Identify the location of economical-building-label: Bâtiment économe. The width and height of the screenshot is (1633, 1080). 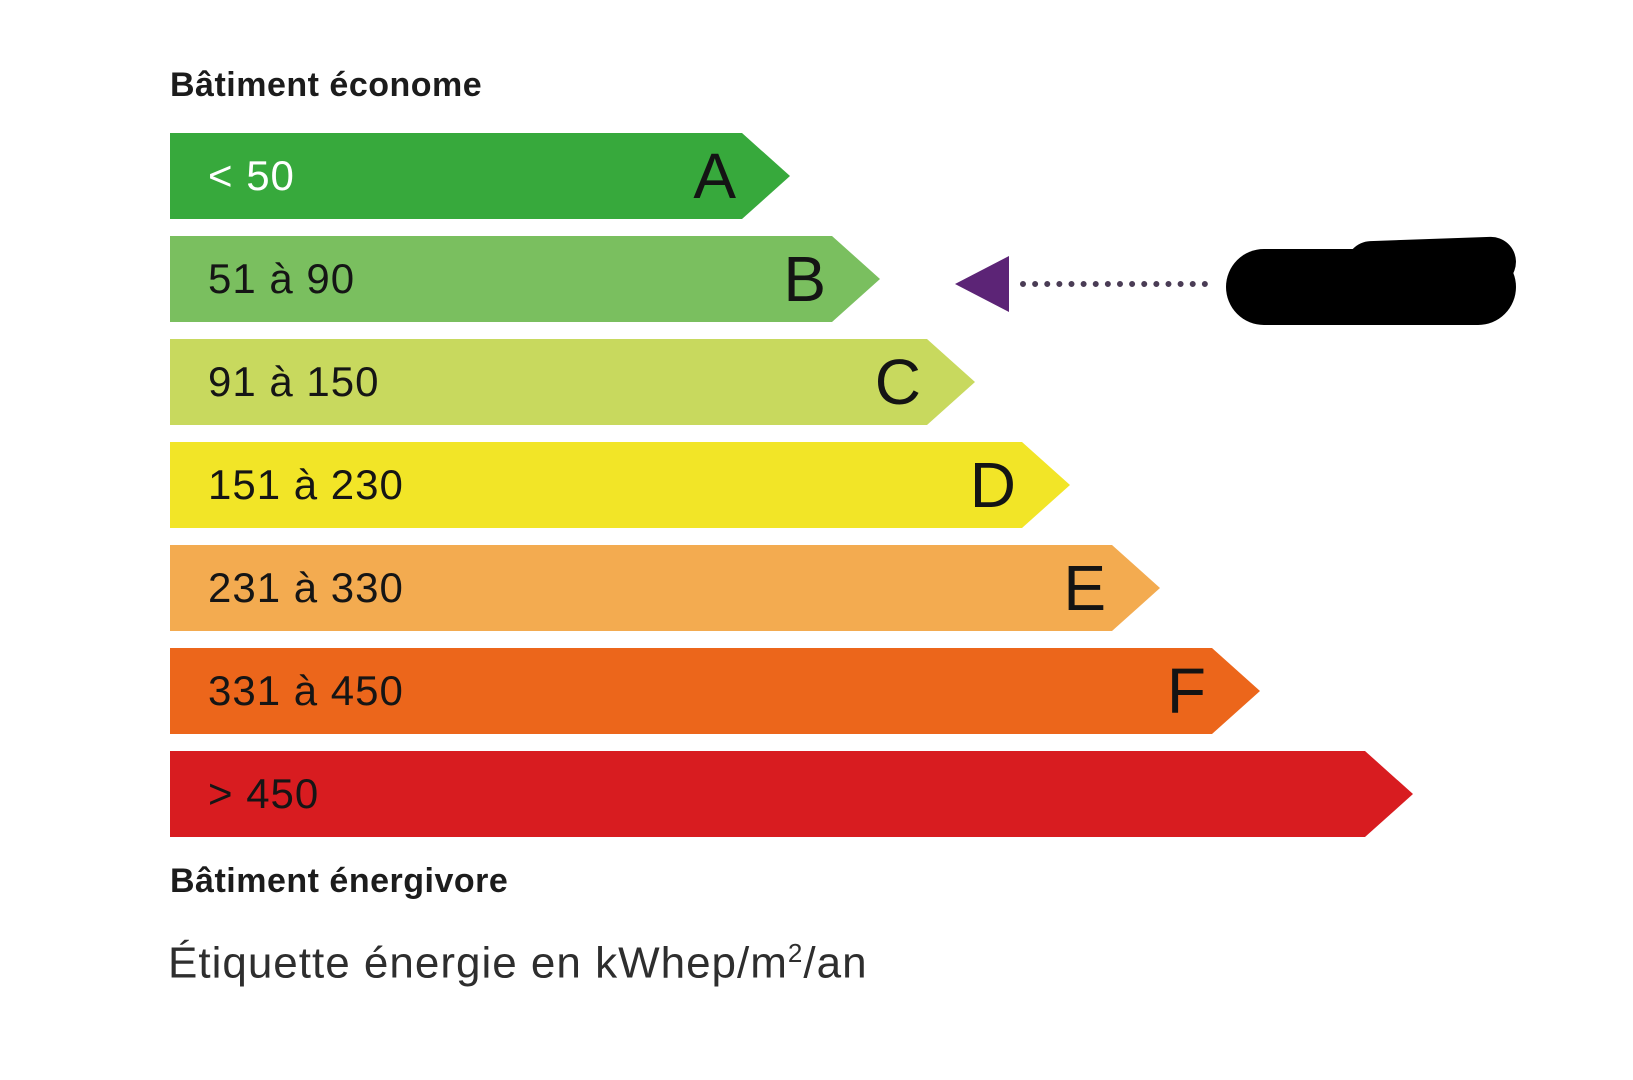
(326, 85).